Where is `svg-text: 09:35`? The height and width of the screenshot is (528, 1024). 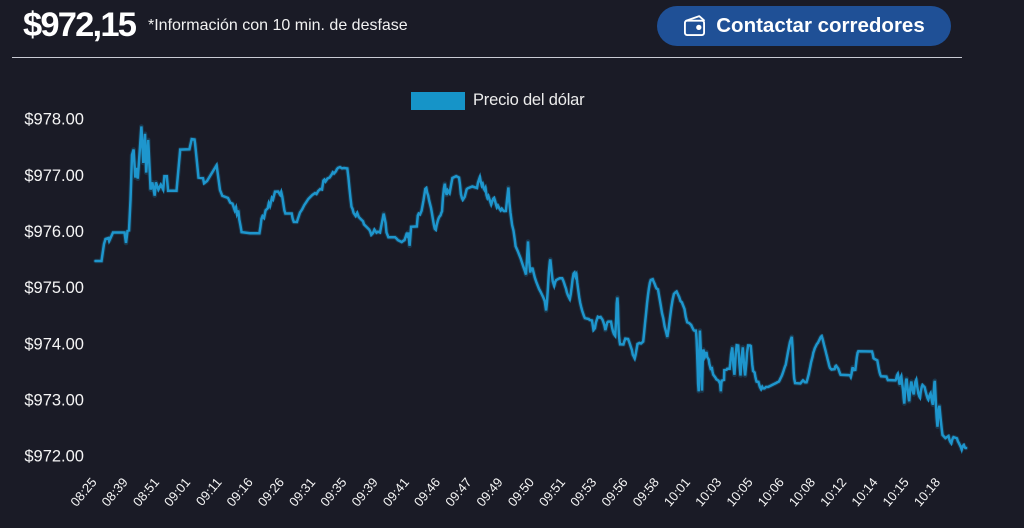 svg-text: 09:35 is located at coordinates (333, 492).